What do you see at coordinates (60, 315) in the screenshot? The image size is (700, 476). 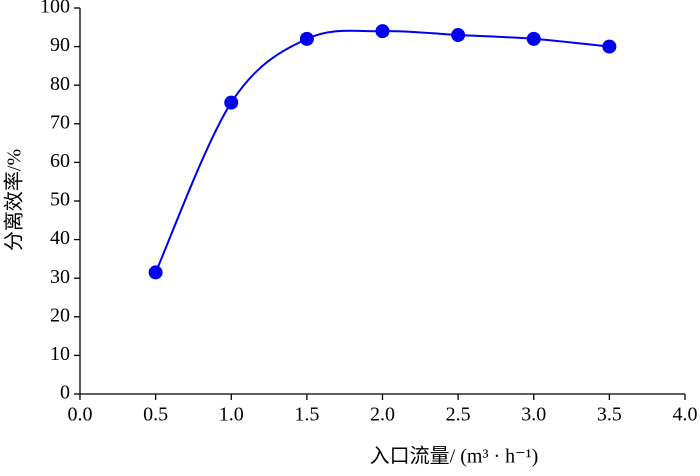 I see `y-tick-label: 20` at bounding box center [60, 315].